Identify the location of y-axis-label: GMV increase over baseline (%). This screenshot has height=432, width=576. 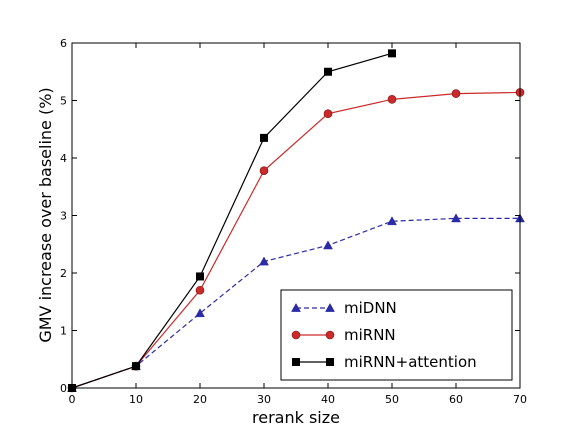
(45, 214).